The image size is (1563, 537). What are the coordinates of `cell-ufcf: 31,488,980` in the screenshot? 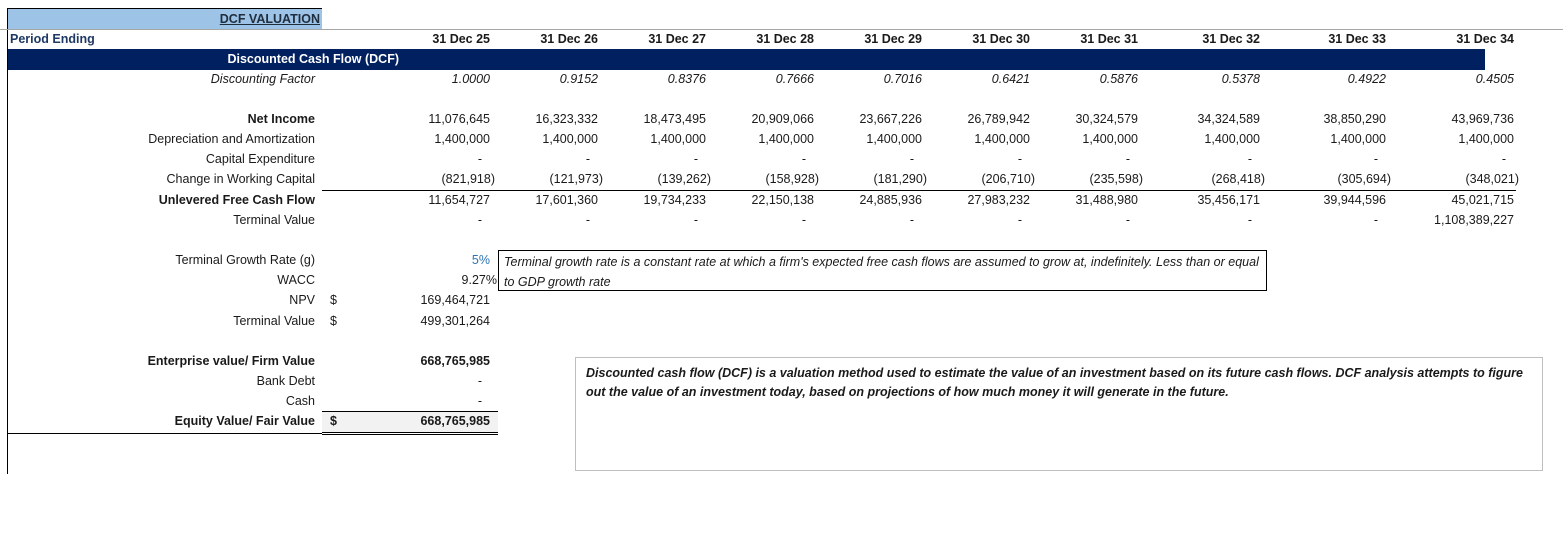 It's located at (1106, 200).